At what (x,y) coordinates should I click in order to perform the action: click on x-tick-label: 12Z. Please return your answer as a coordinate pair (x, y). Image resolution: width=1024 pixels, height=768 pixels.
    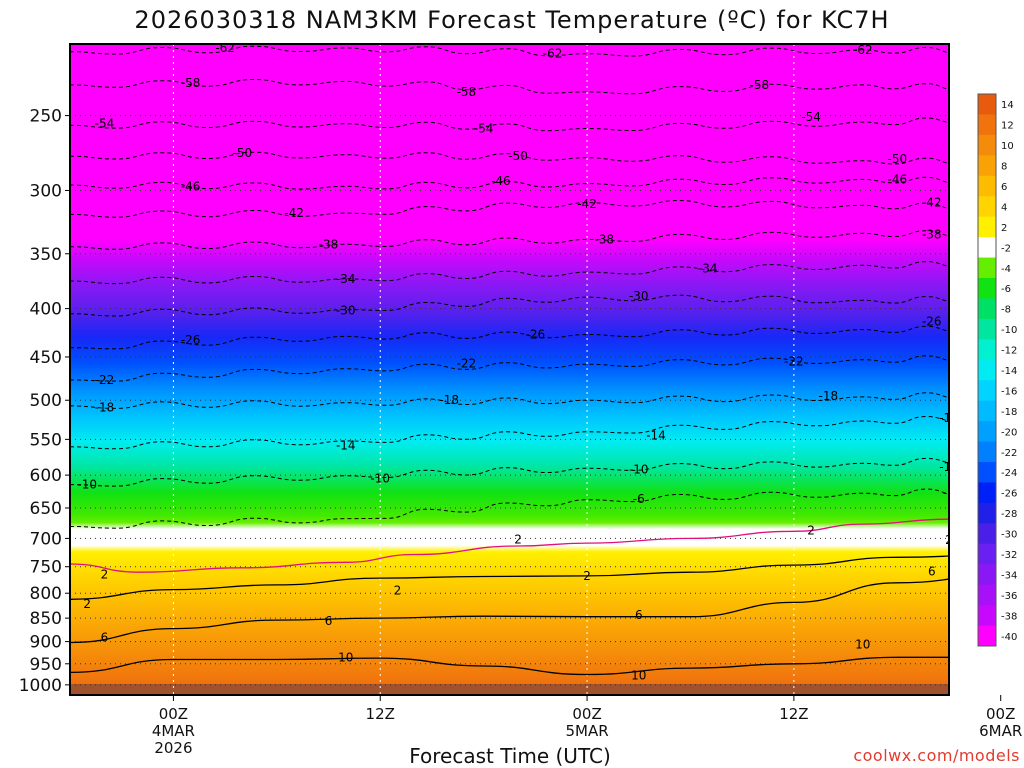
    Looking at the image, I should click on (793, 714).